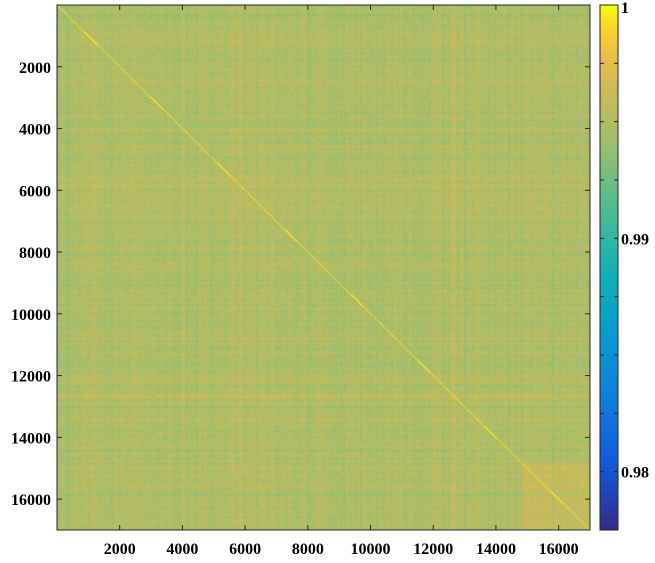 Image resolution: width=655 pixels, height=563 pixels. What do you see at coordinates (35, 191) in the screenshot?
I see `y-tick-label: 6000` at bounding box center [35, 191].